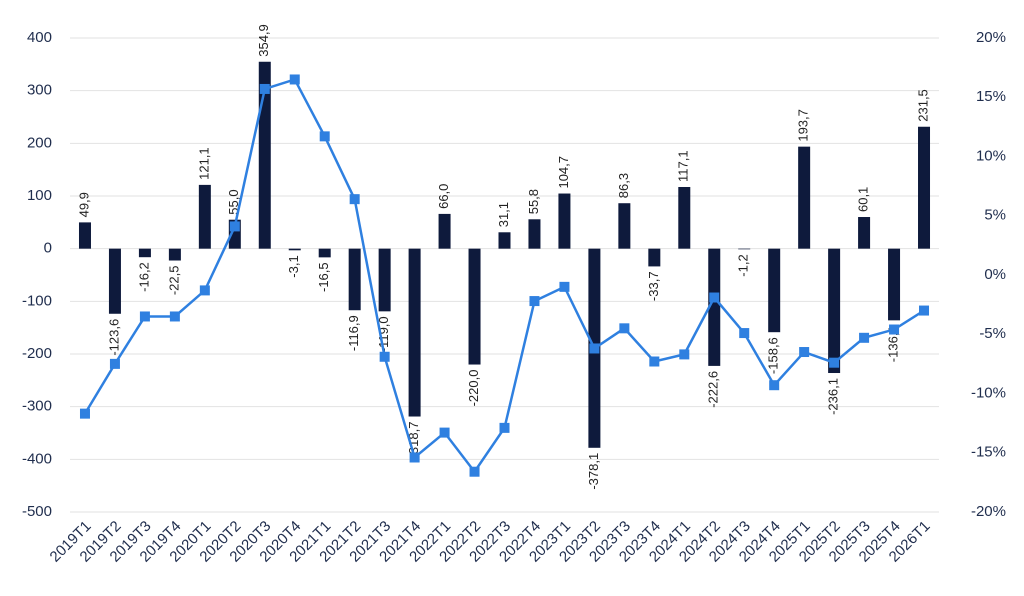 This screenshot has width=1024, height=596. I want to click on value-label: -236,1, so click(833, 396).